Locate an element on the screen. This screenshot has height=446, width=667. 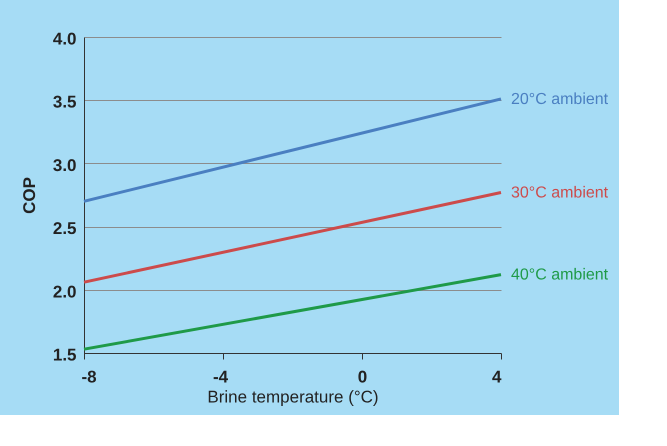
y-tick-label: 4.0 is located at coordinates (64, 39).